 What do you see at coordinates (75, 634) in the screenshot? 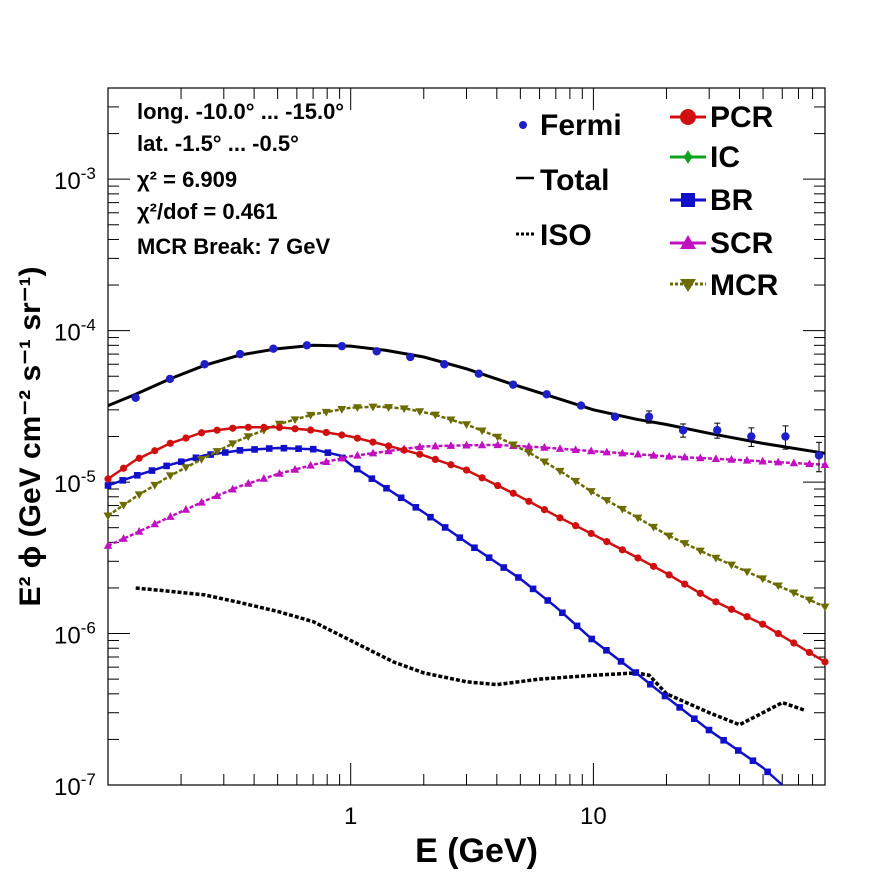
I see `y-tick-label: 10-6` at bounding box center [75, 634].